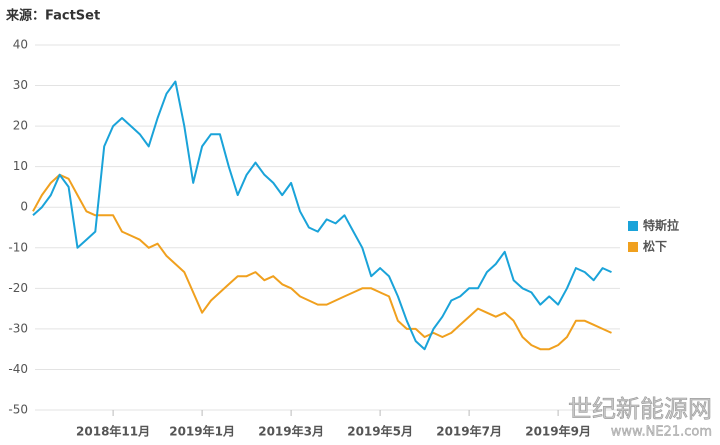 This screenshot has width=720, height=445. What do you see at coordinates (661, 225) in the screenshot?
I see `legend-label: 特斯拉` at bounding box center [661, 225].